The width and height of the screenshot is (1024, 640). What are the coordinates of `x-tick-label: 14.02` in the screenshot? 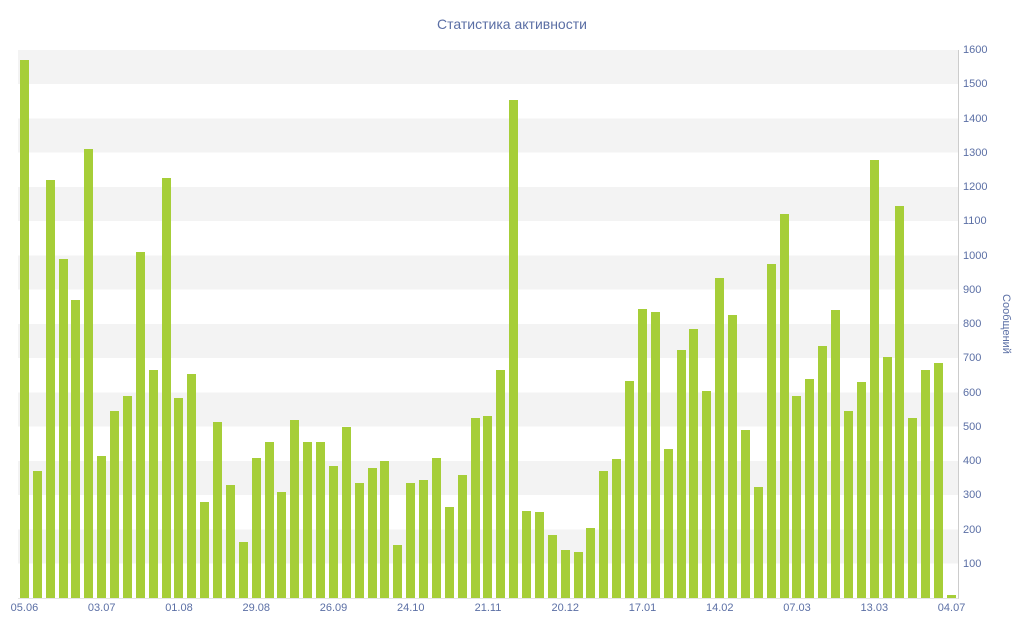 It's located at (720, 608).